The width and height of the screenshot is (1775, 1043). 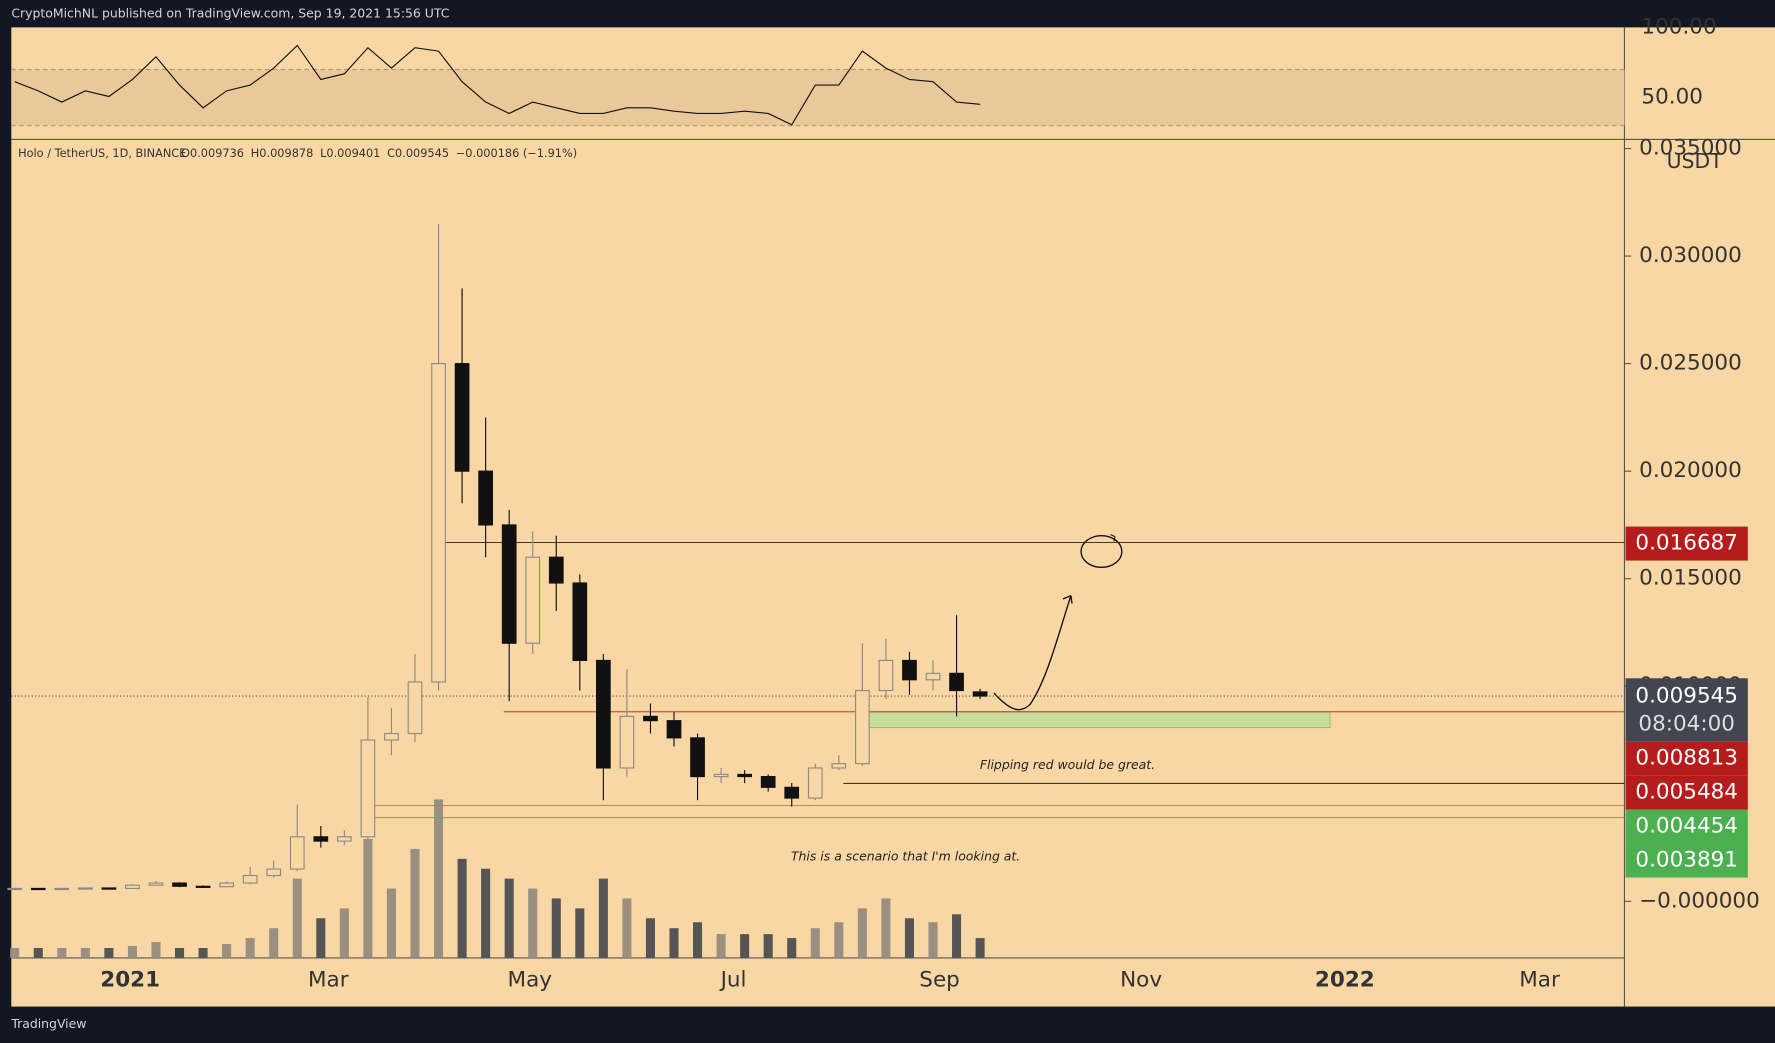 I want to click on price-tag-label: 0.008813, so click(x=1686, y=758).